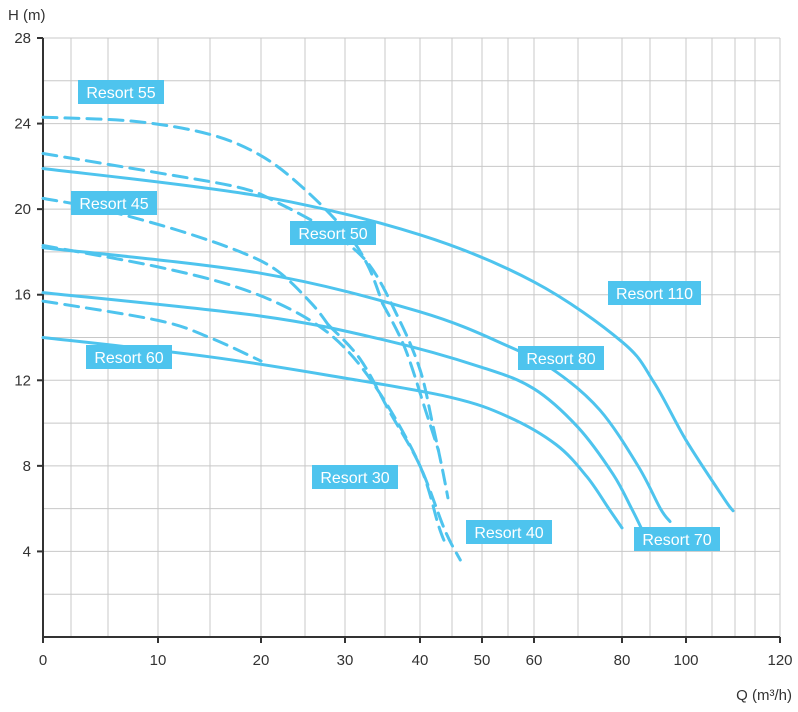 The height and width of the screenshot is (712, 798). Describe the element at coordinates (43, 660) in the screenshot. I see `x-tick-label: 0` at that location.